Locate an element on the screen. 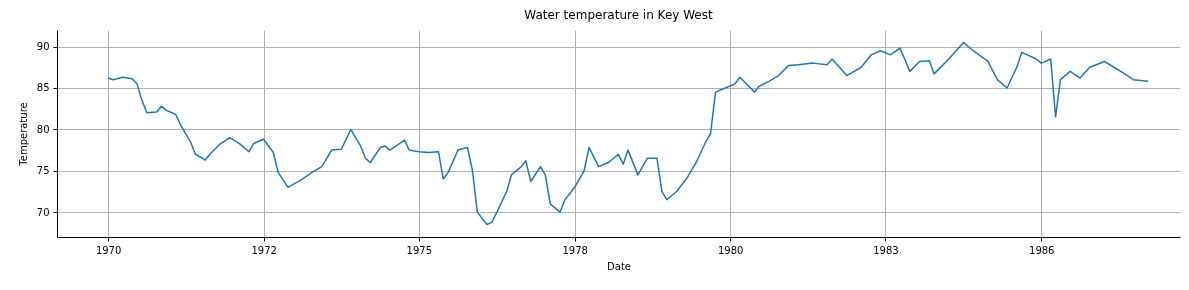 The image size is (1189, 290). y-tick-label: 70 is located at coordinates (43, 212).